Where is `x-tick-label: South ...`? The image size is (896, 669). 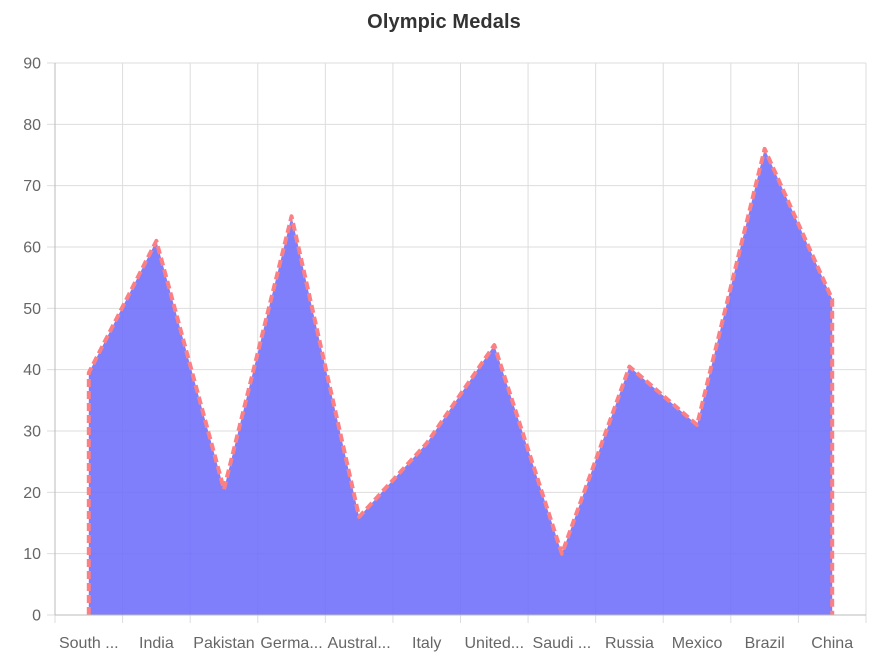
x-tick-label: South ... is located at coordinates (89, 643).